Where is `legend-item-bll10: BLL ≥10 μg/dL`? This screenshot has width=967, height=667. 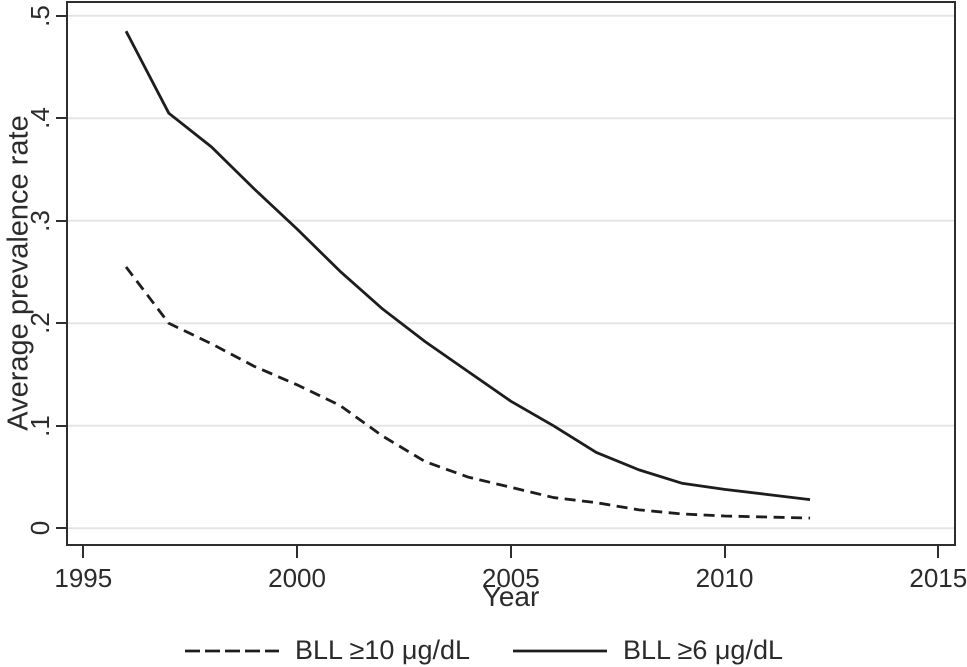 legend-item-bll10: BLL ≥10 μg/dL is located at coordinates (327, 650).